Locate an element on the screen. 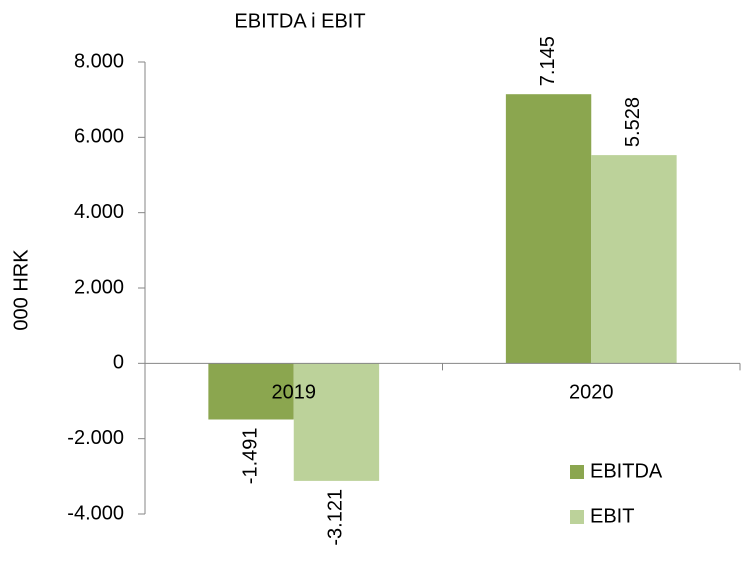 The width and height of the screenshot is (743, 575). y-tick-label: 4.000 is located at coordinates (99, 212).